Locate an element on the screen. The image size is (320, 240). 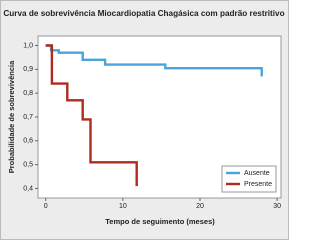
y-tick-label: 0,5 is located at coordinates (28, 164).